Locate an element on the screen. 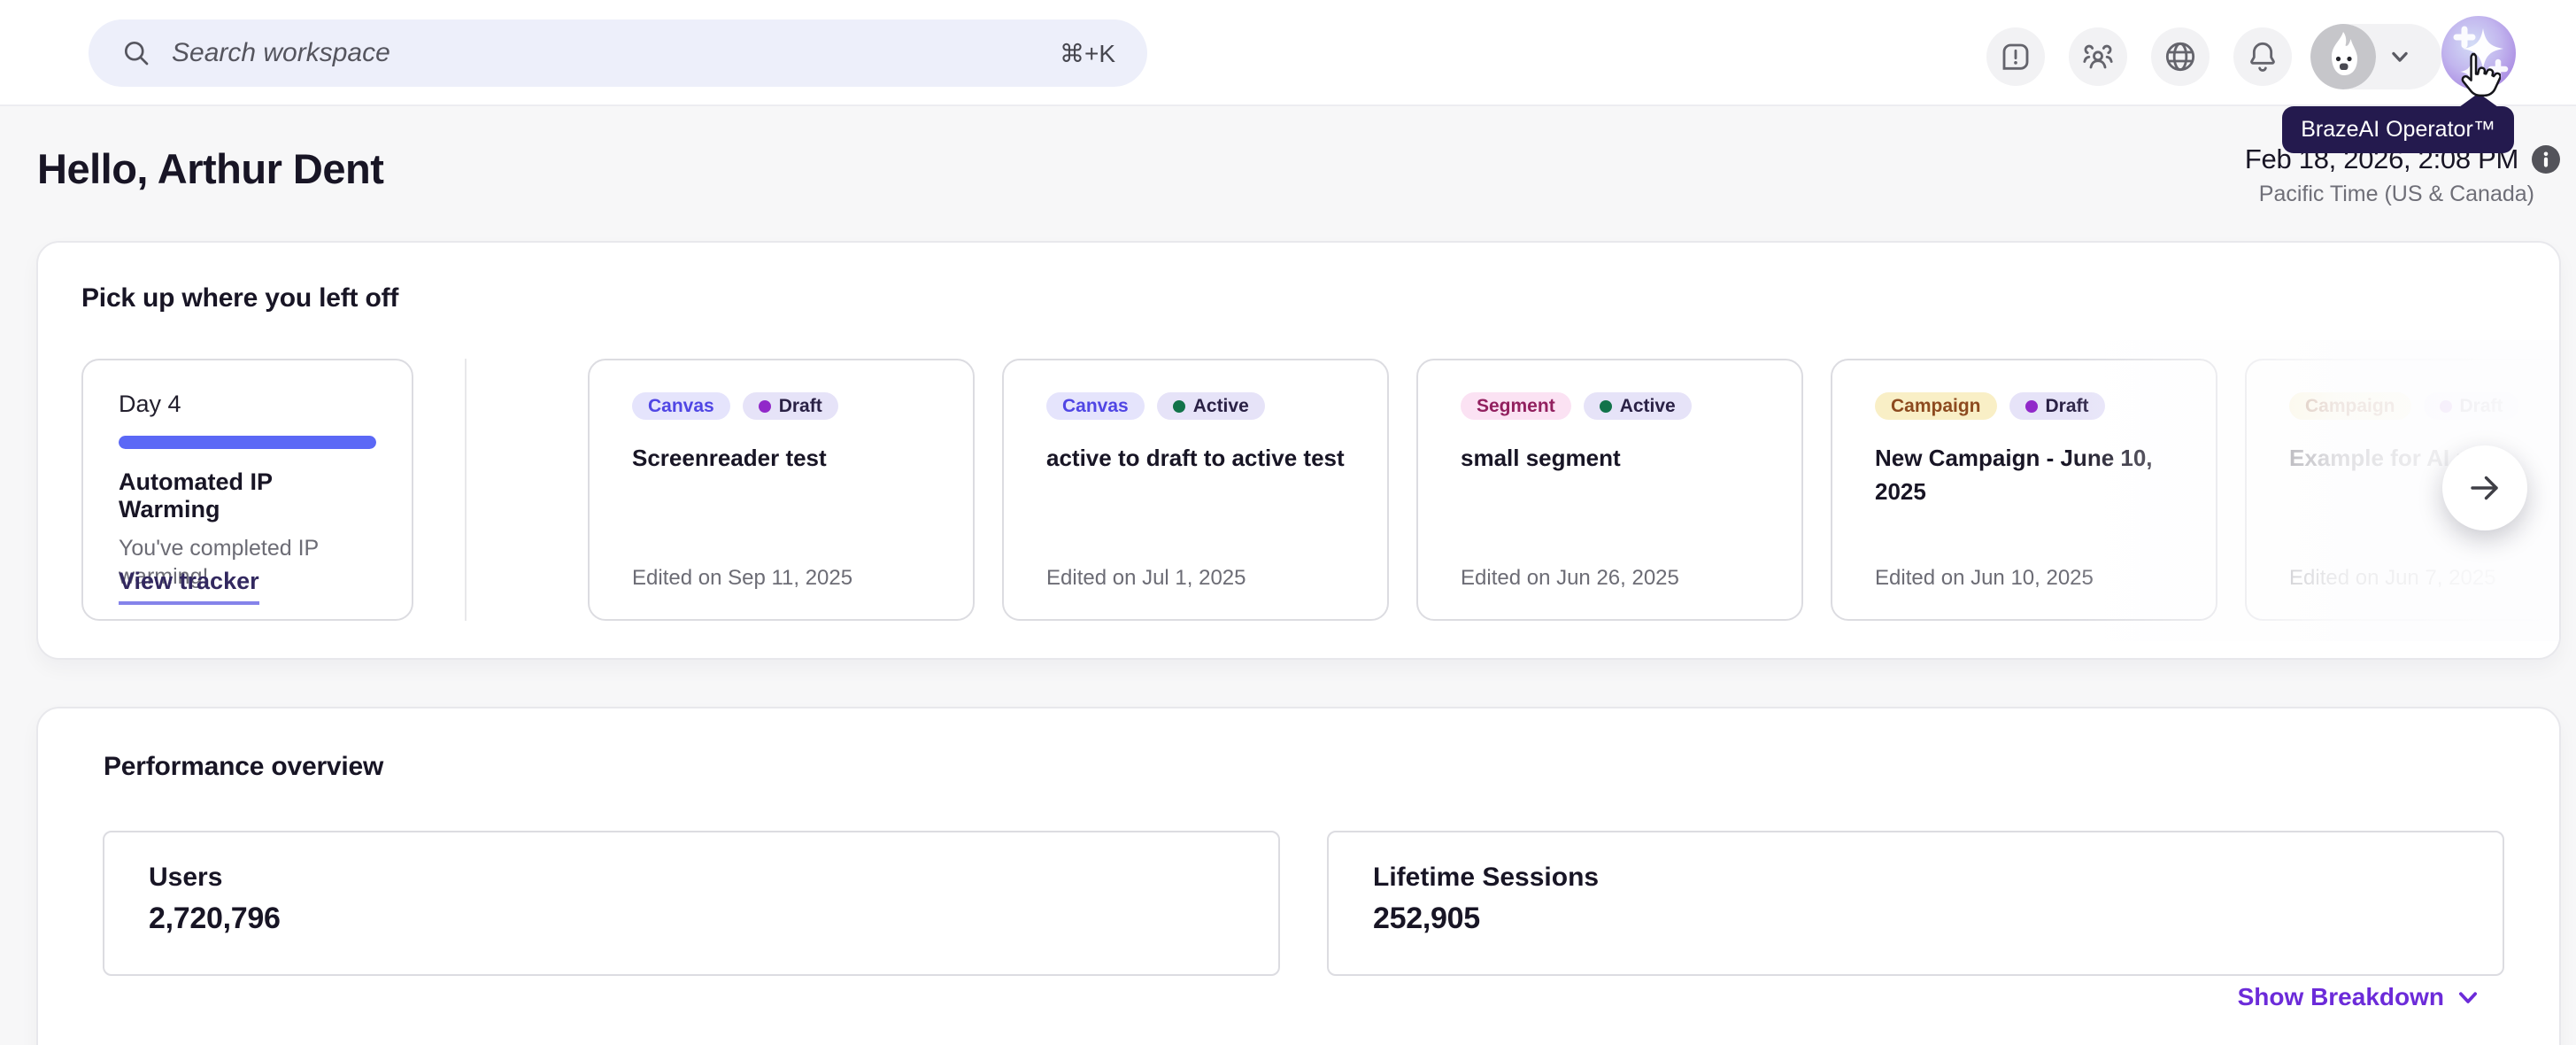  stat-label: Lifetime Sessions is located at coordinates (1486, 877).